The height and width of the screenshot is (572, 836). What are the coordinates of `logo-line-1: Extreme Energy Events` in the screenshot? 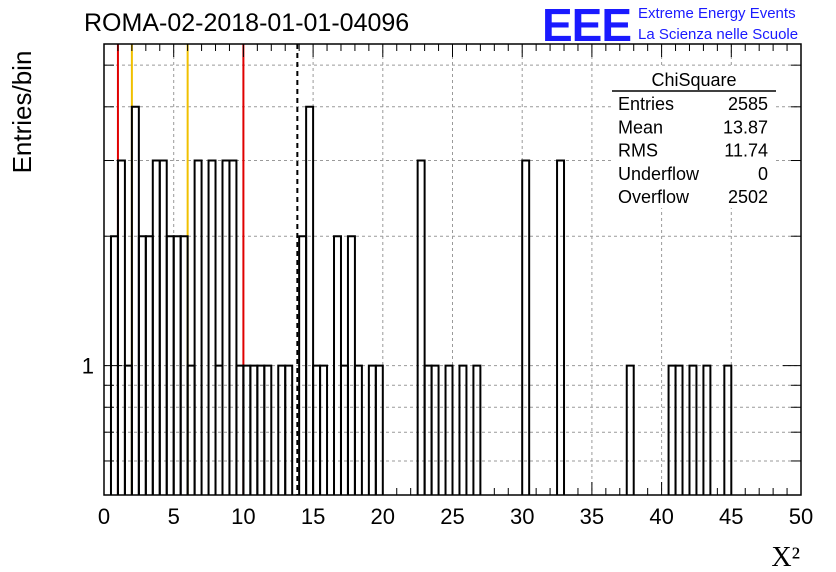 It's located at (717, 13).